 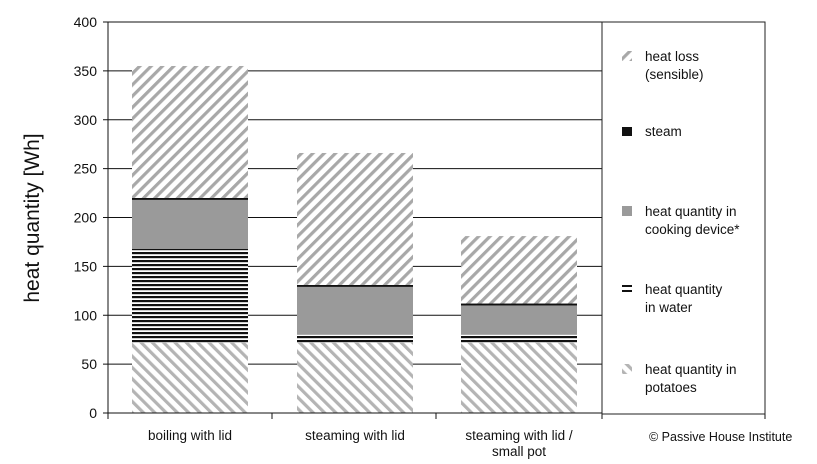 I want to click on y-tick-label: 300, so click(x=86, y=120).